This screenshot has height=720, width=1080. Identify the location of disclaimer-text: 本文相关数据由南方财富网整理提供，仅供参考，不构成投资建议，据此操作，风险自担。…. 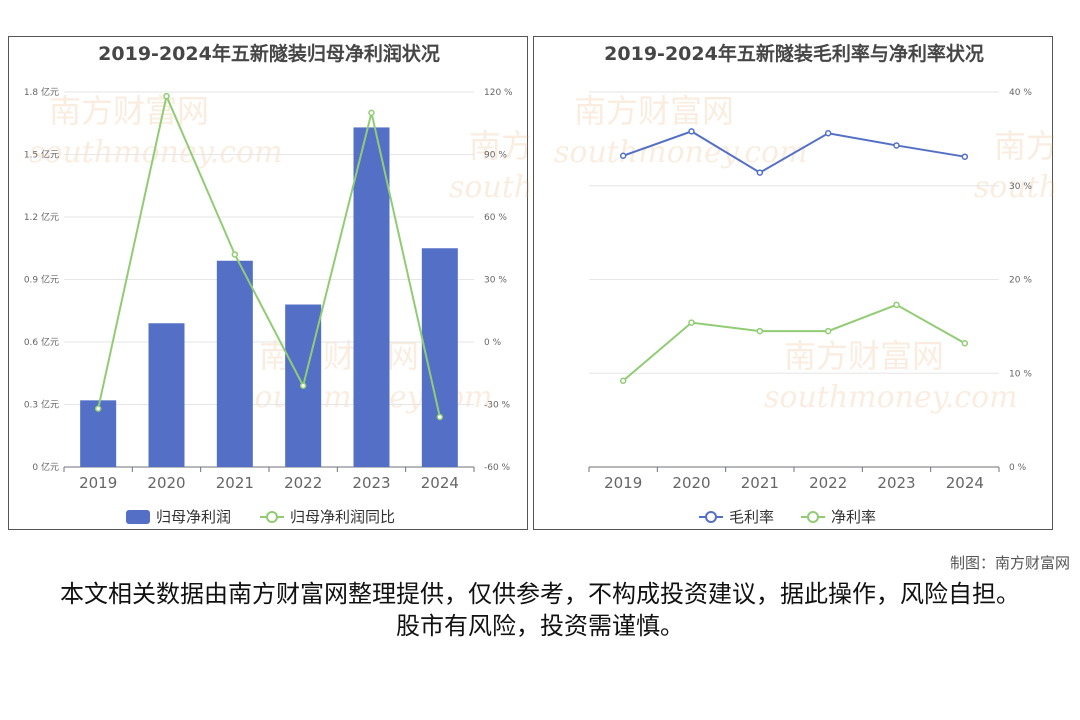
(540, 610).